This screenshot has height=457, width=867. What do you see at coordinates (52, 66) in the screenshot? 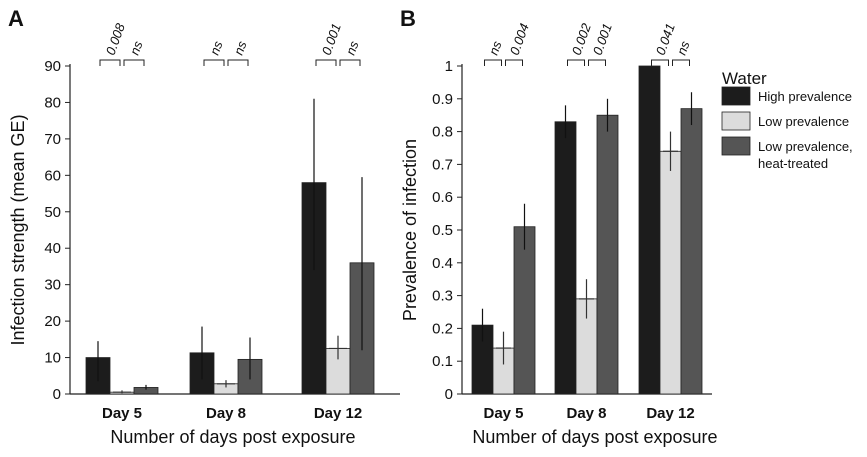
I see `y-tick-label-a: 90` at bounding box center [52, 66].